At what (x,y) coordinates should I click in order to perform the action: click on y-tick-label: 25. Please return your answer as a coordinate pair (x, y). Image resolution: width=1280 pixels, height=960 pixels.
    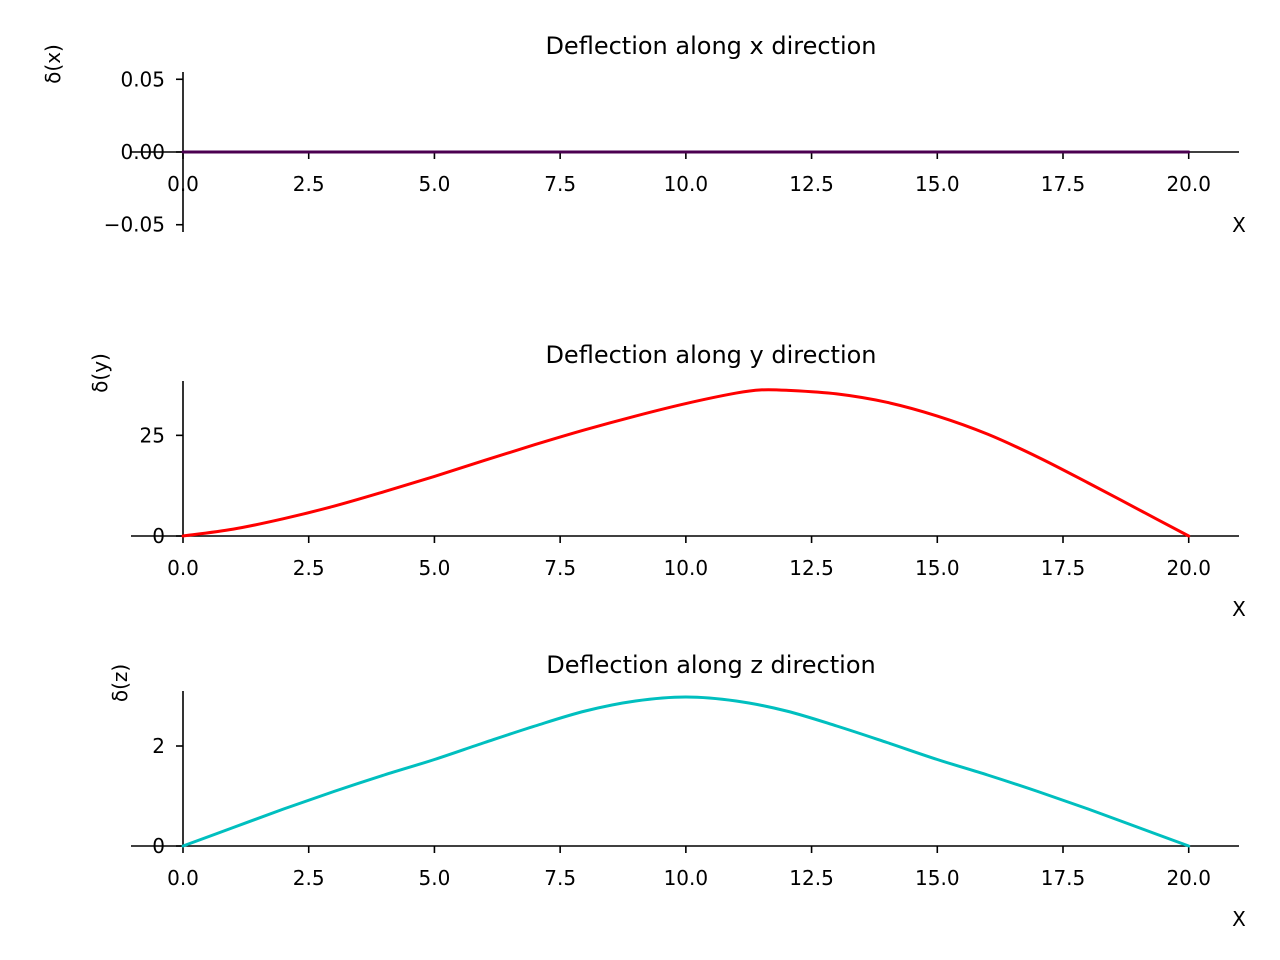
    Looking at the image, I should click on (152, 435).